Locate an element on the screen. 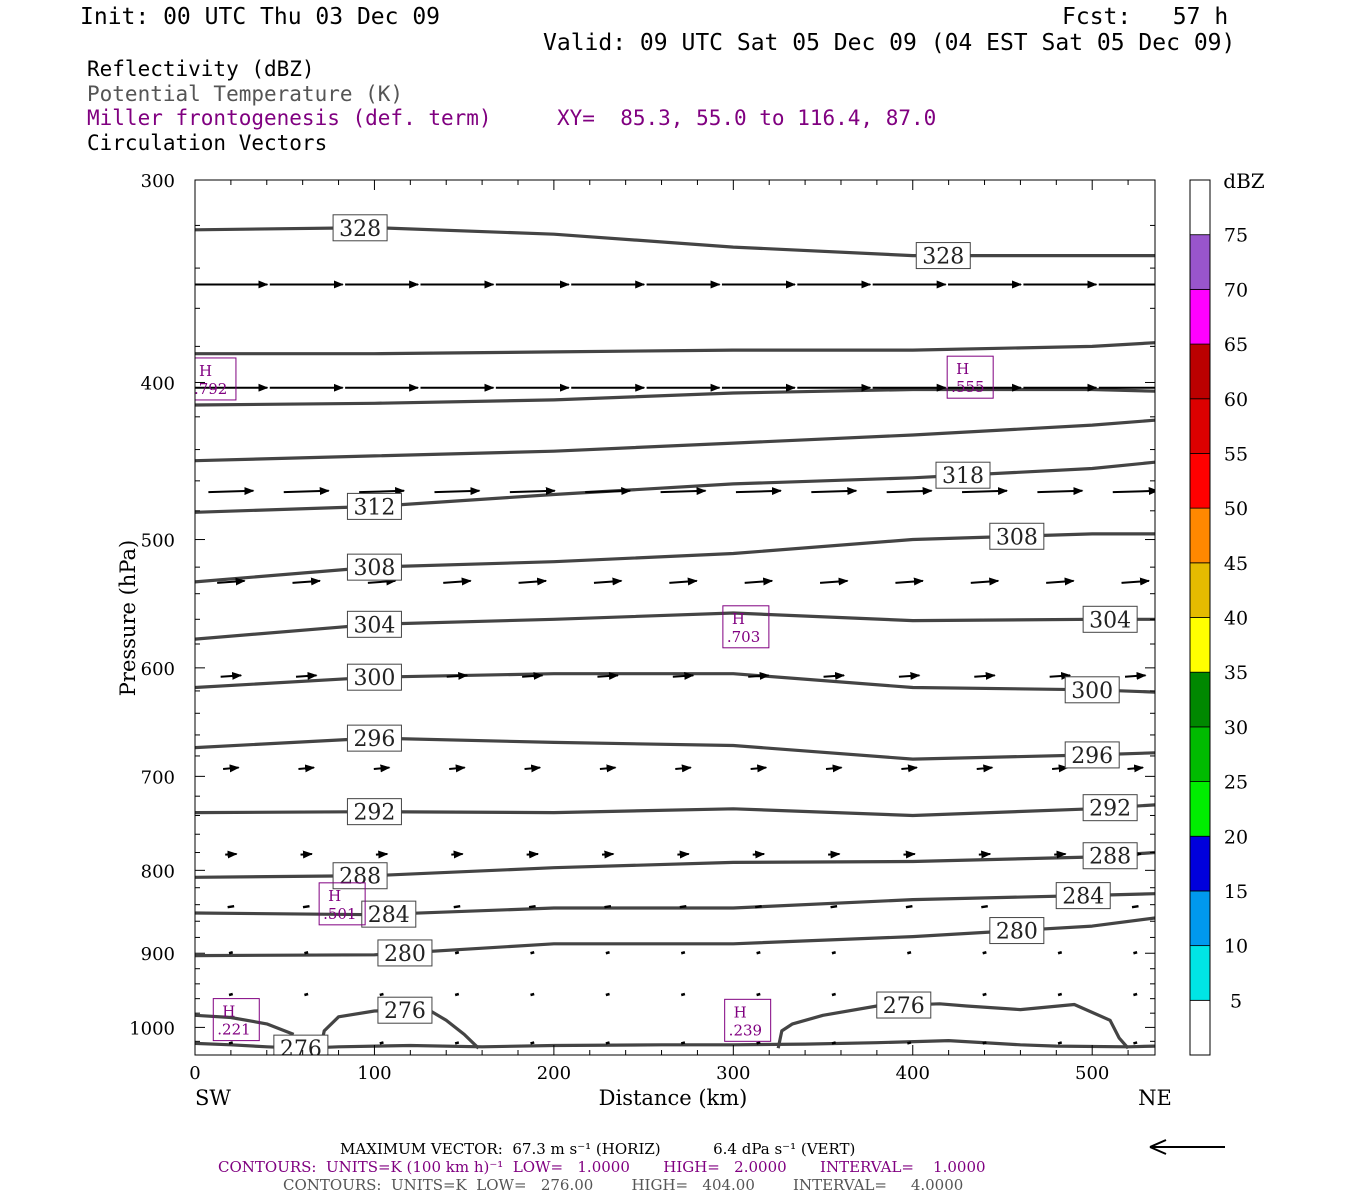 This screenshot has height=1200, width=1350. fronto-max-value: .221 is located at coordinates (233, 1030).